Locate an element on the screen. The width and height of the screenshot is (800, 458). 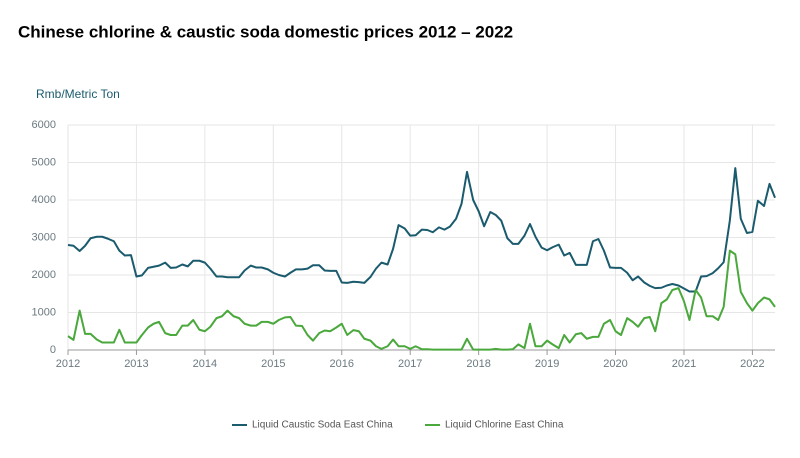
y-axis-label: Rmb/Metric Ton is located at coordinates (78, 94).